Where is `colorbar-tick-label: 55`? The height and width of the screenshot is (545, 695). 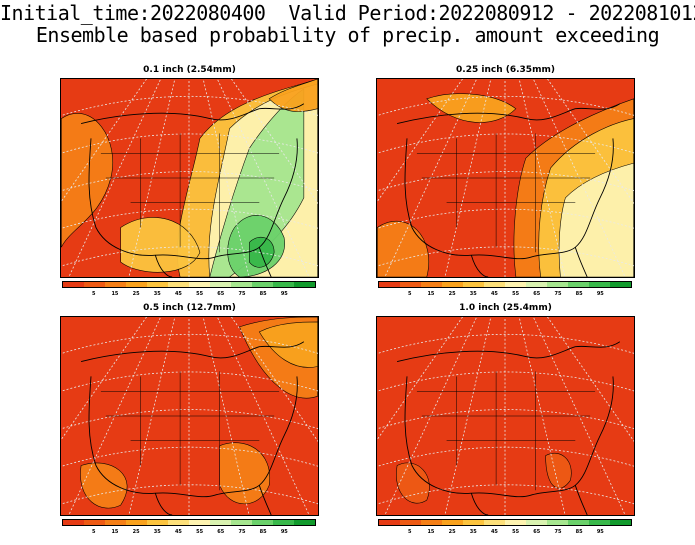
colorbar-tick-label: 55 is located at coordinates (516, 294).